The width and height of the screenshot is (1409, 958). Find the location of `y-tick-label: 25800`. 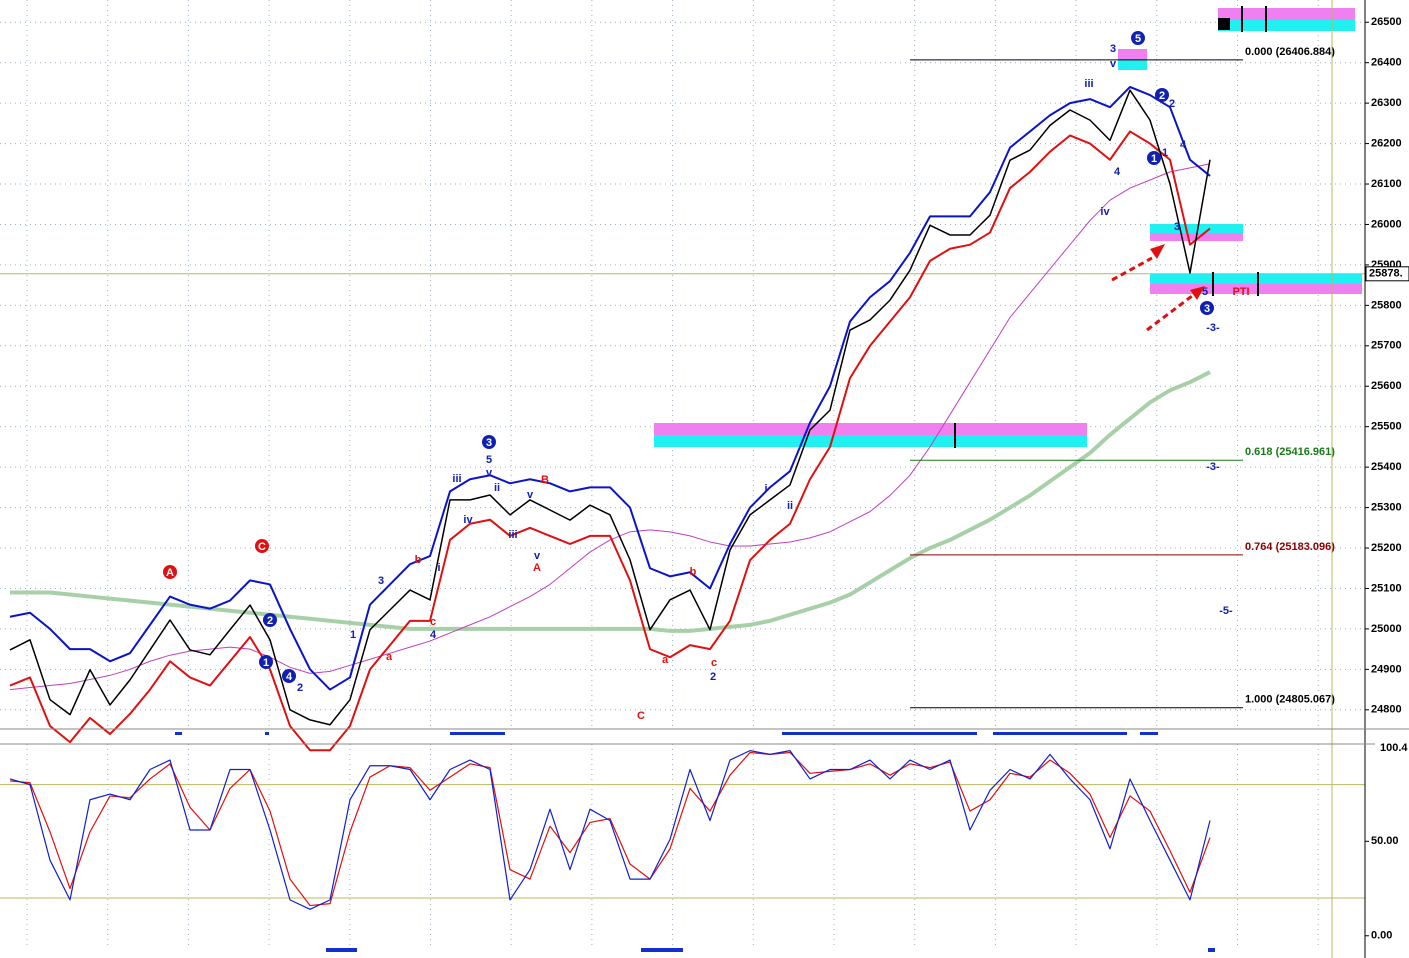

y-tick-label: 25800 is located at coordinates (1386, 305).